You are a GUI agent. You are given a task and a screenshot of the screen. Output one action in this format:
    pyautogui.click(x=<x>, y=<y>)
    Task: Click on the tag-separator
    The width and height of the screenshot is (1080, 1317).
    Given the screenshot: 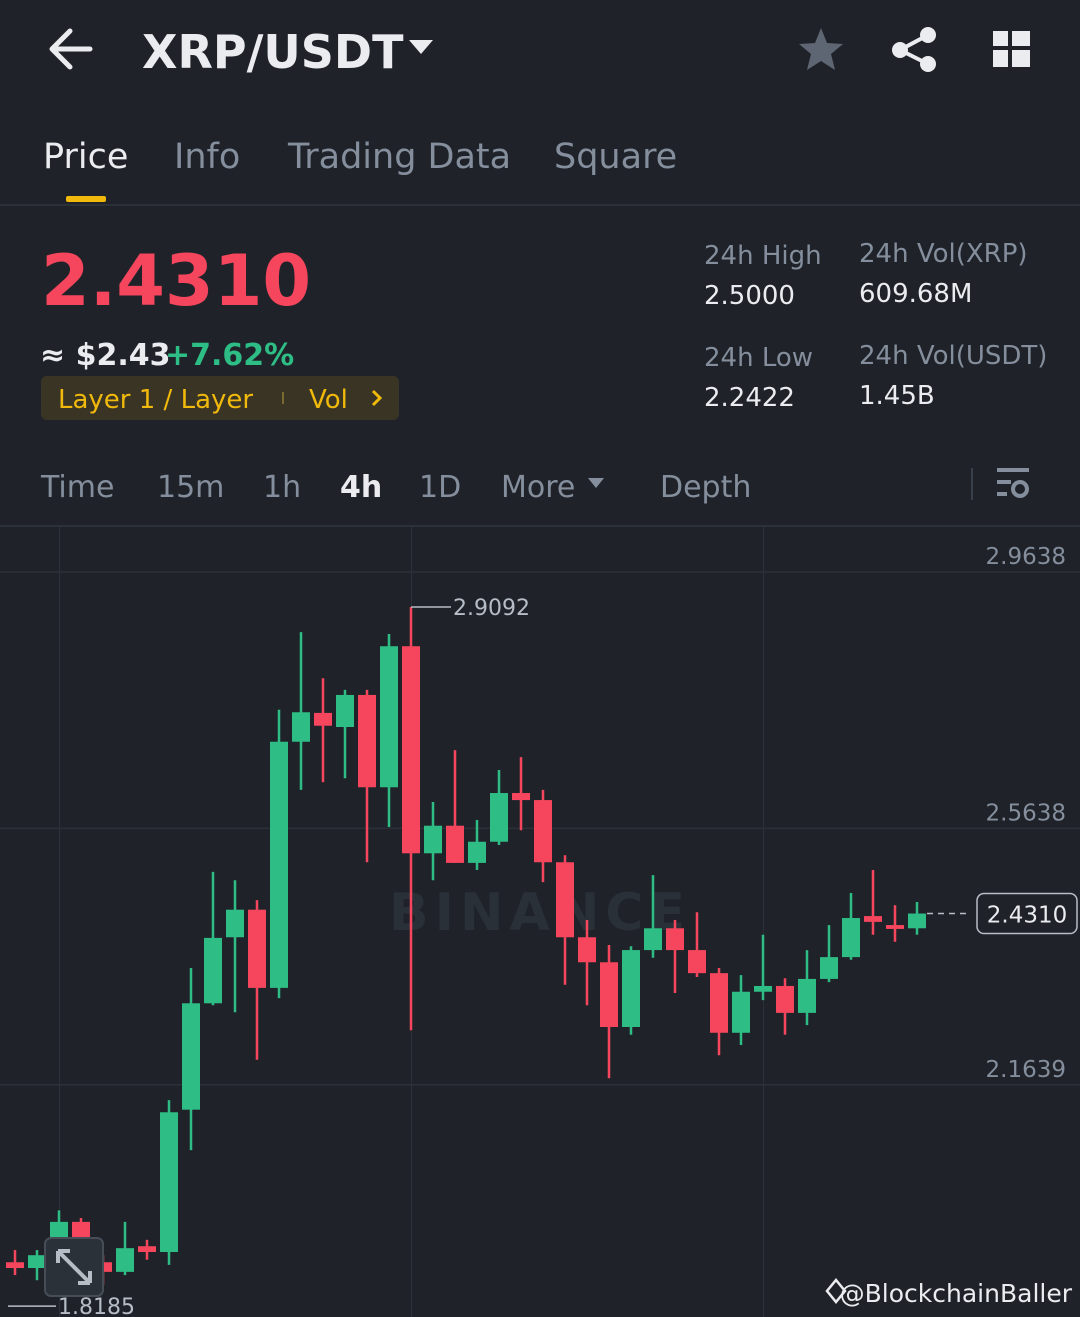 What is the action you would take?
    pyautogui.click(x=283, y=398)
    